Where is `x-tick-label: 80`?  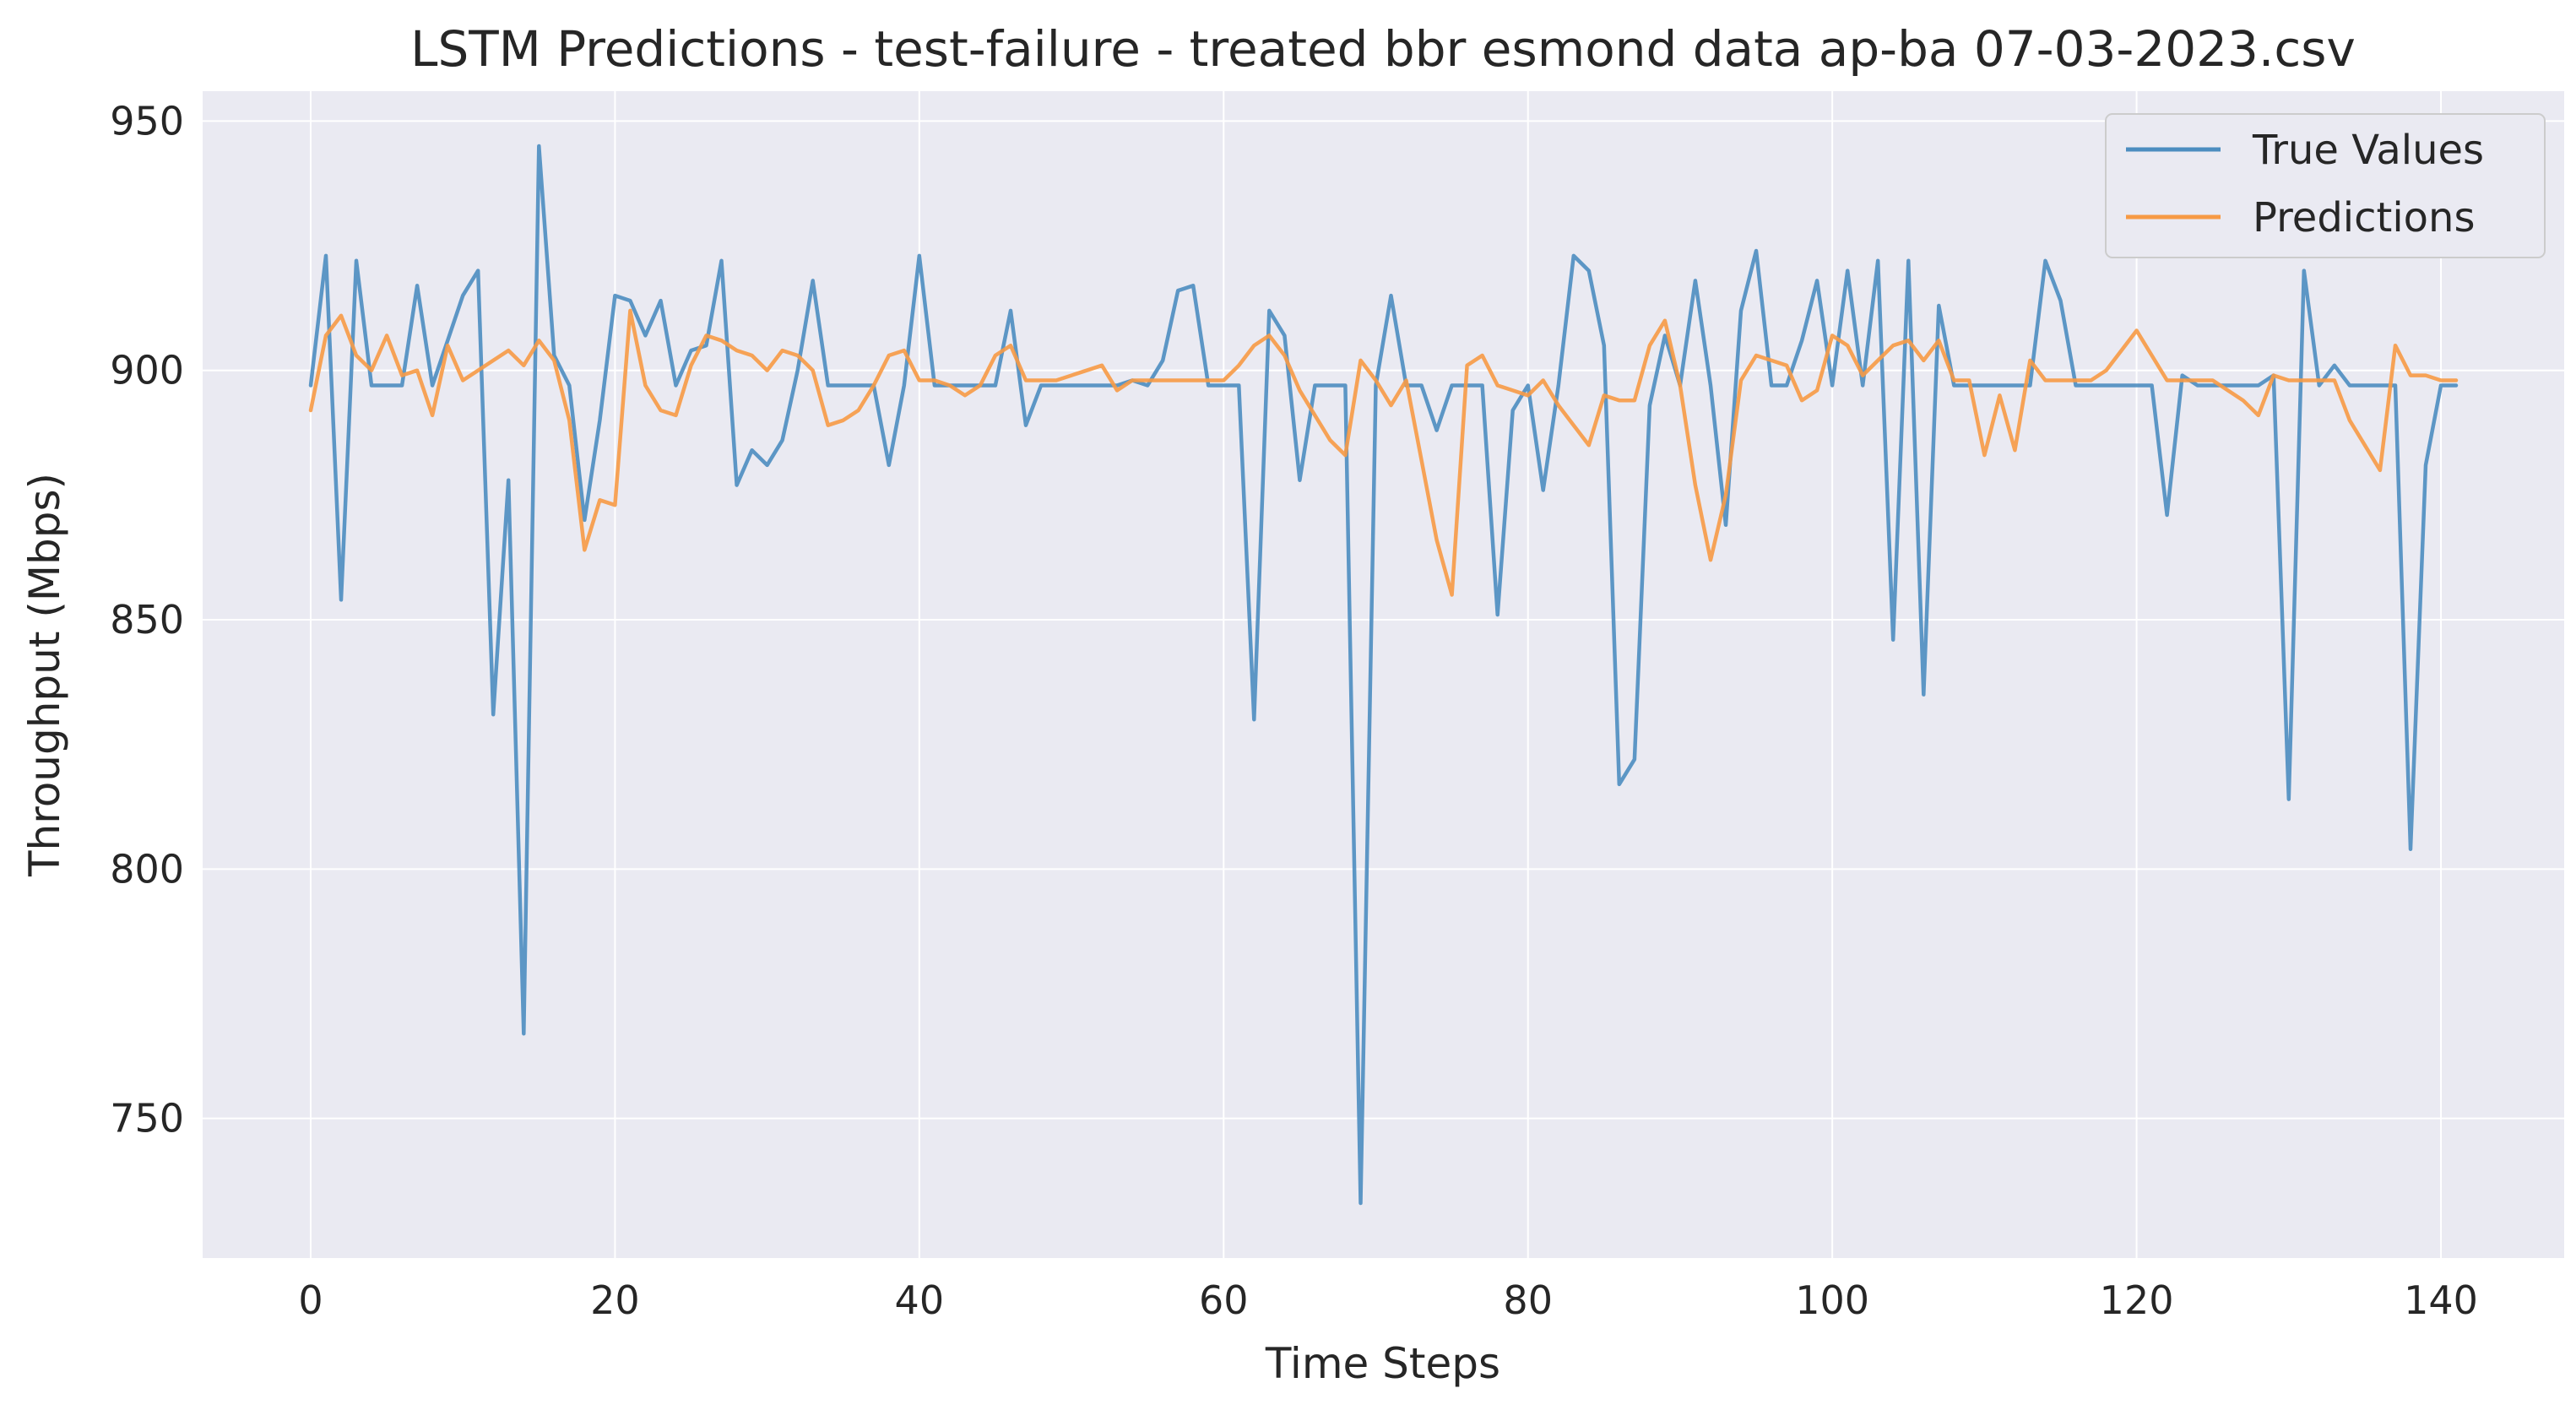
x-tick-label: 80 is located at coordinates (1528, 1300).